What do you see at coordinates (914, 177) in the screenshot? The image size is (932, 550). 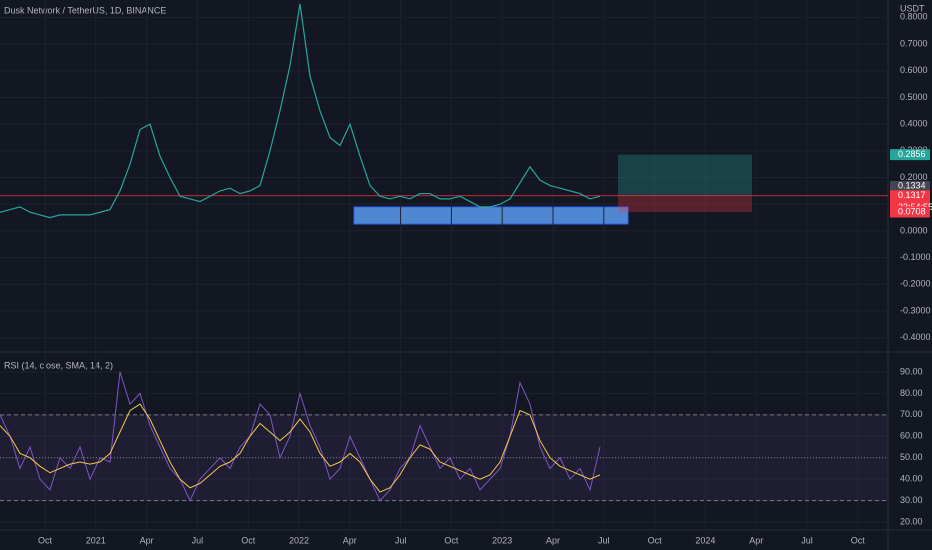 I see `y-tick-label: 0.2000` at bounding box center [914, 177].